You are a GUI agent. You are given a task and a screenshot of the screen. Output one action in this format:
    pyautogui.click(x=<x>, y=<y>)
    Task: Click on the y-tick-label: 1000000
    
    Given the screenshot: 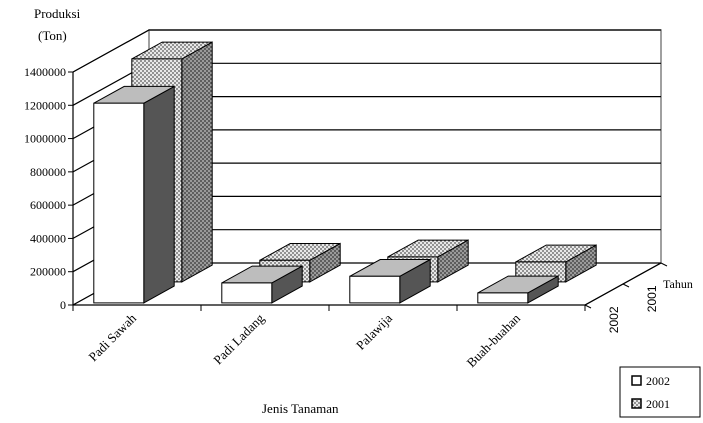 What is the action you would take?
    pyautogui.click(x=45, y=139)
    